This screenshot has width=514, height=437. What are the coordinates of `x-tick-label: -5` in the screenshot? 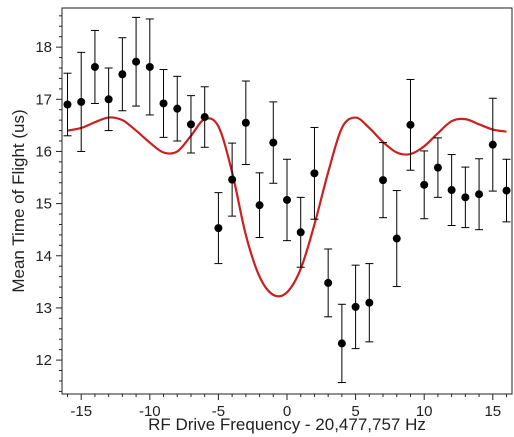 It's located at (218, 411).